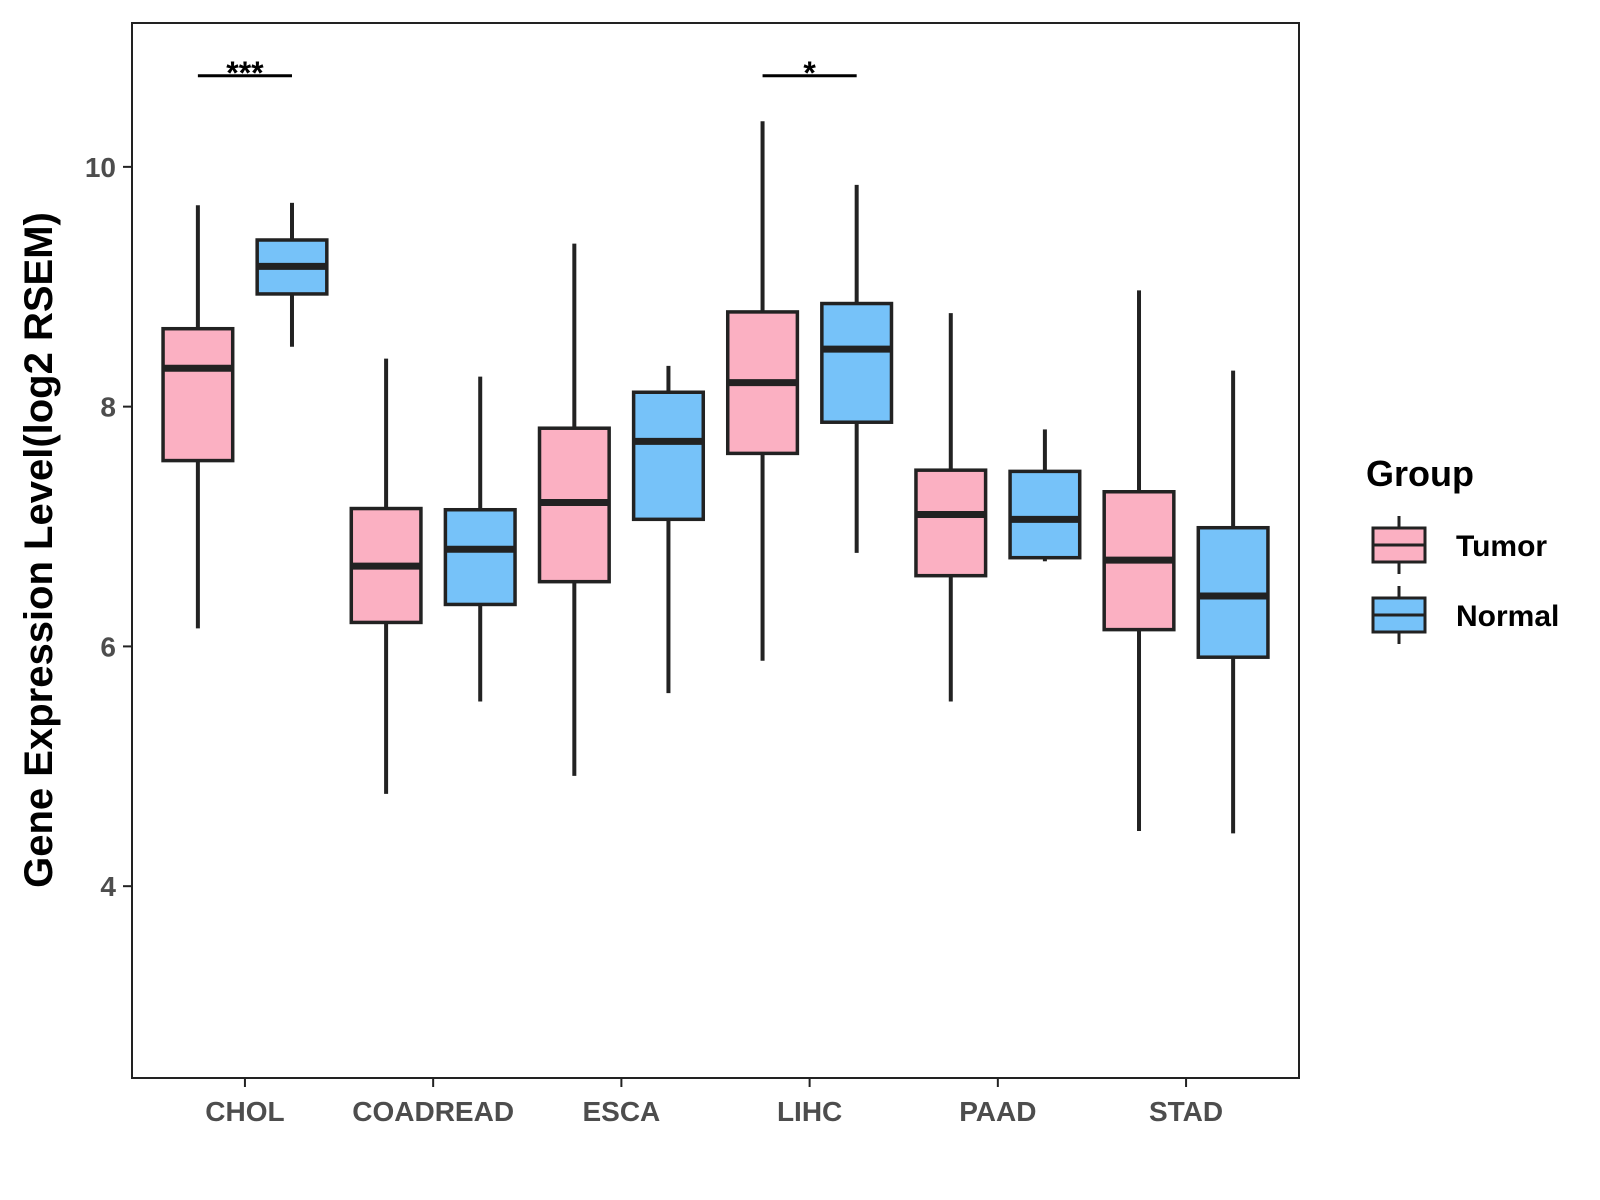 The width and height of the screenshot is (1600, 1200). What do you see at coordinates (997, 1111) in the screenshot?
I see `x-tick-label: PAAD` at bounding box center [997, 1111].